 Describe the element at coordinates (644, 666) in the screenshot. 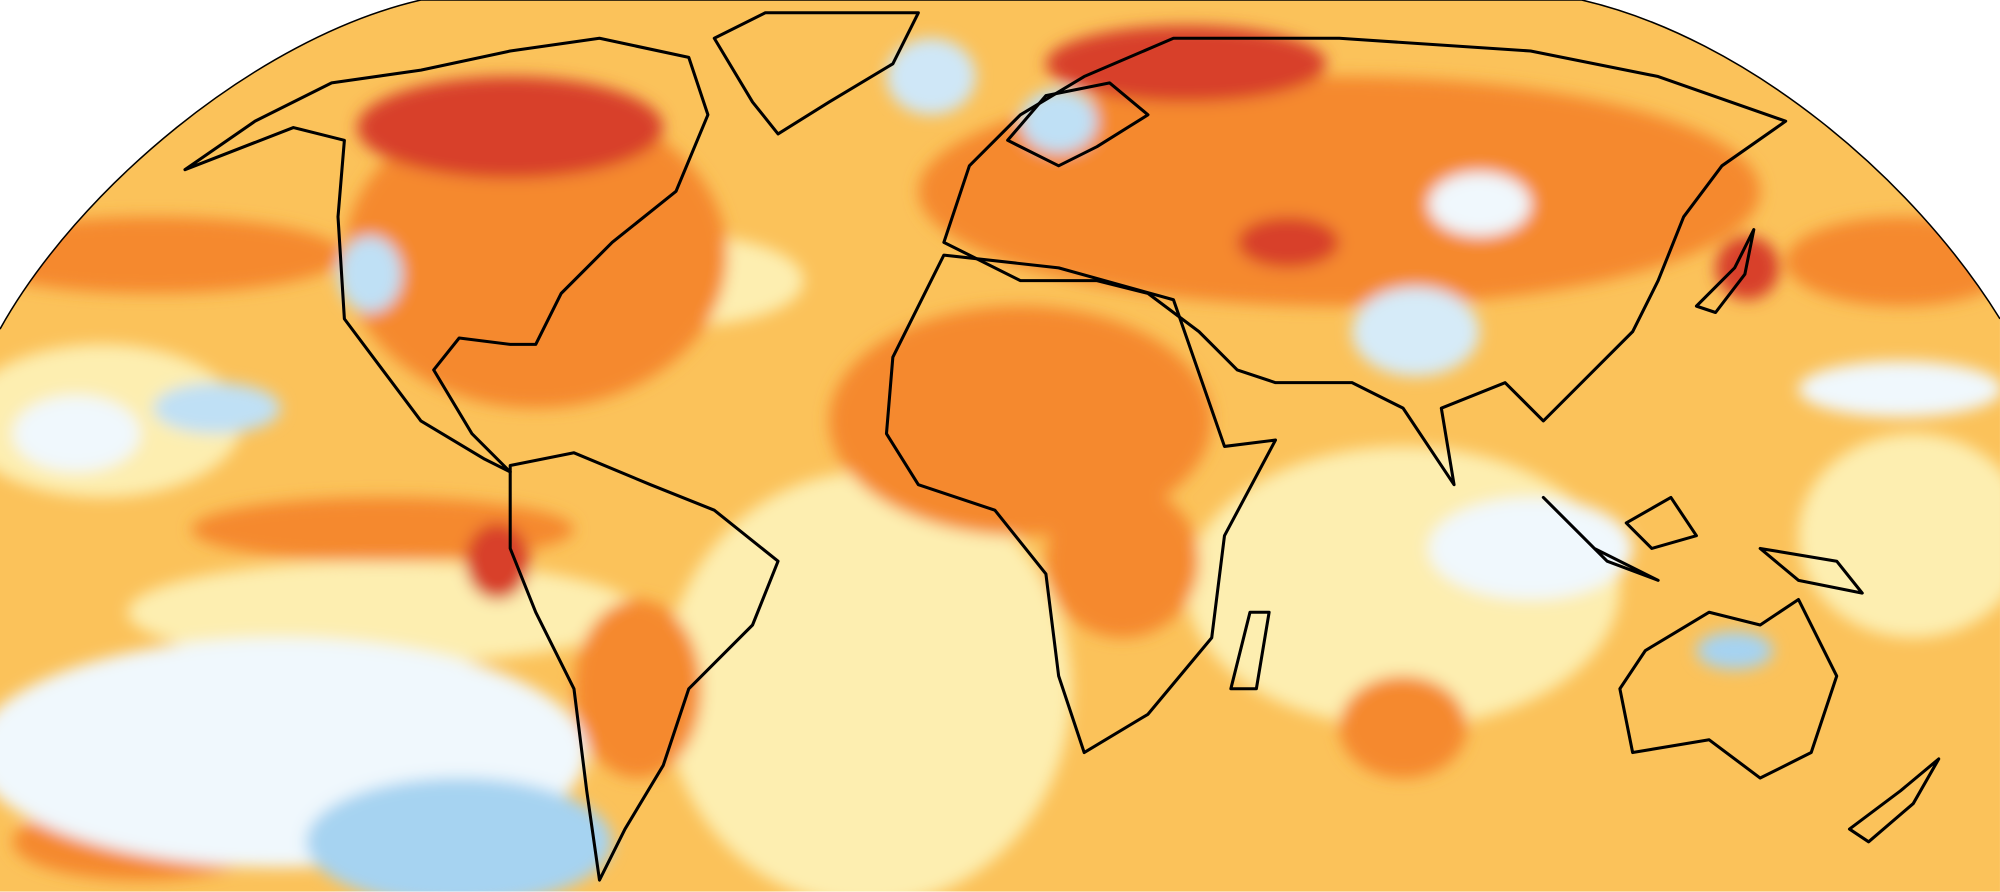

I see `south-america` at that location.